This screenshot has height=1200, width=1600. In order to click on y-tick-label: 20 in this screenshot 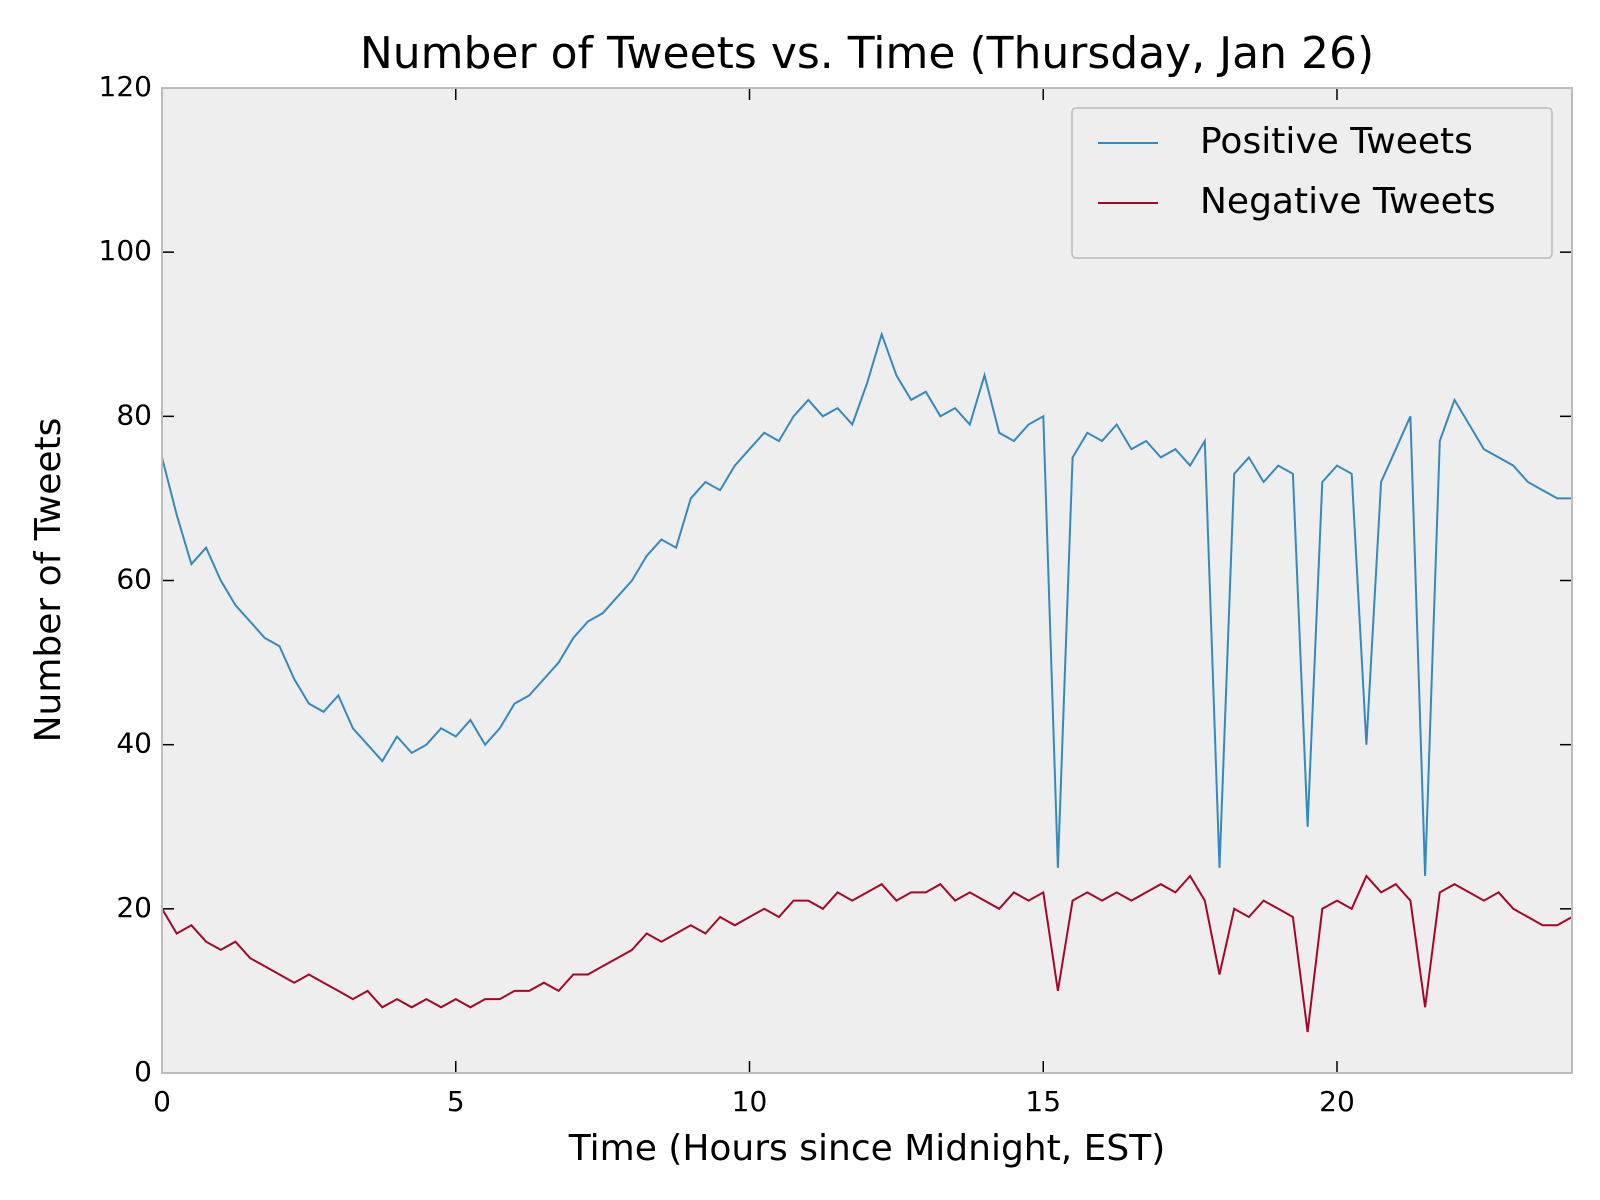, I will do `click(134, 907)`.